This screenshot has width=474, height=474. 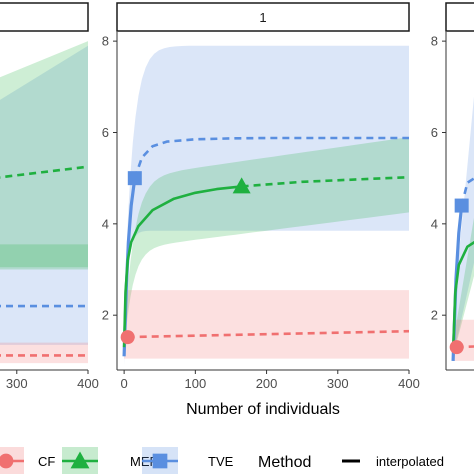 What do you see at coordinates (160, 461) in the screenshot?
I see `legend-marker-tve` at bounding box center [160, 461].